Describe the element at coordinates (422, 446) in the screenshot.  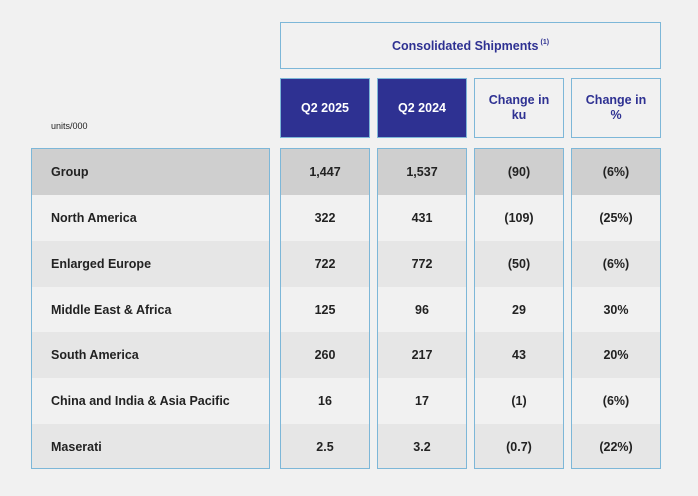
I see `table-cell: 3.2` at that location.